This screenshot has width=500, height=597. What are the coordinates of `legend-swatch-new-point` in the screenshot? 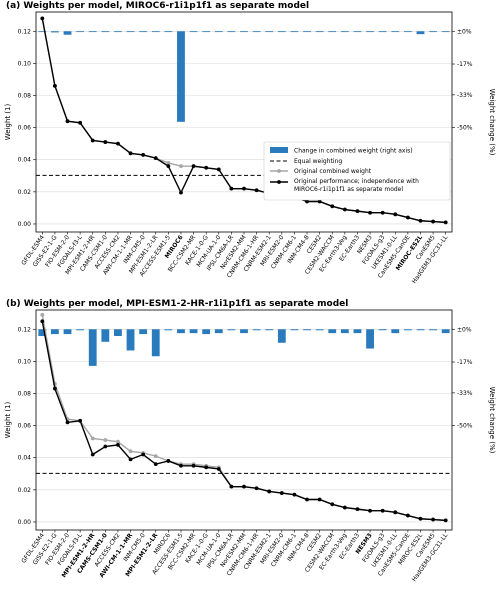 It's located at (279, 182).